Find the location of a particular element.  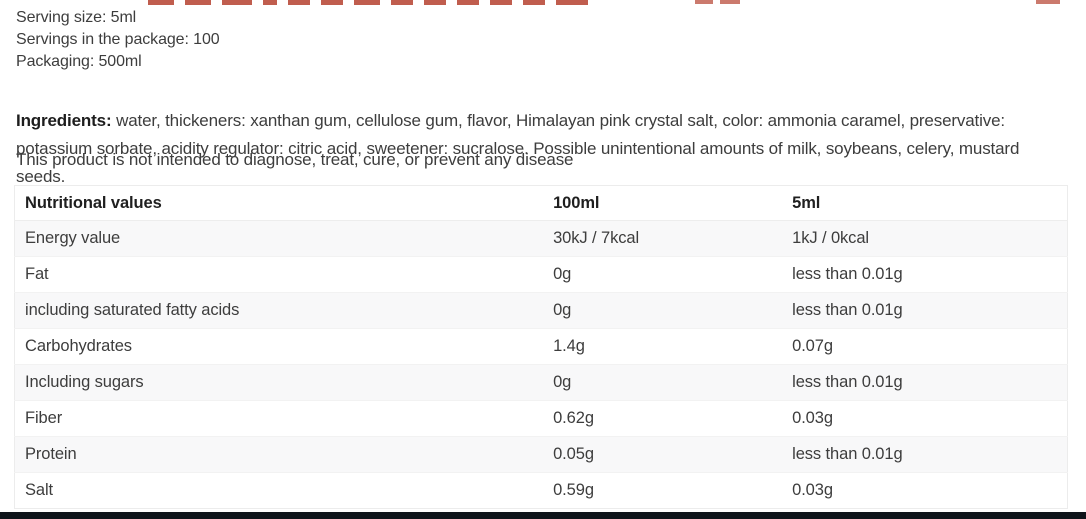

table-cell: 1.4g is located at coordinates (663, 346).